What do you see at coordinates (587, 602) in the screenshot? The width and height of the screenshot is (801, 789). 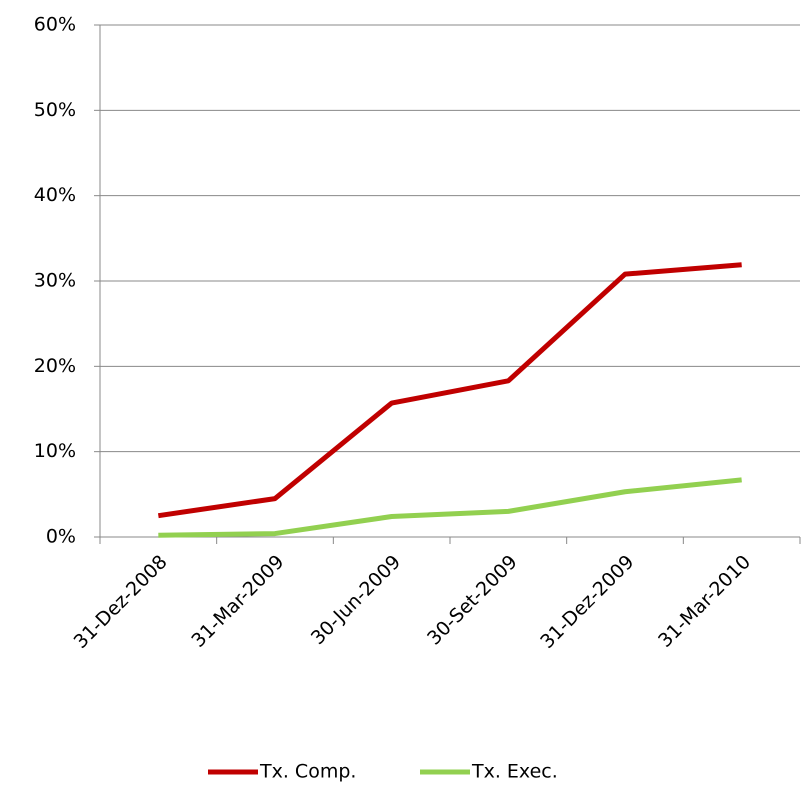 I see `x-tick-label: 31-Dez-2009` at bounding box center [587, 602].